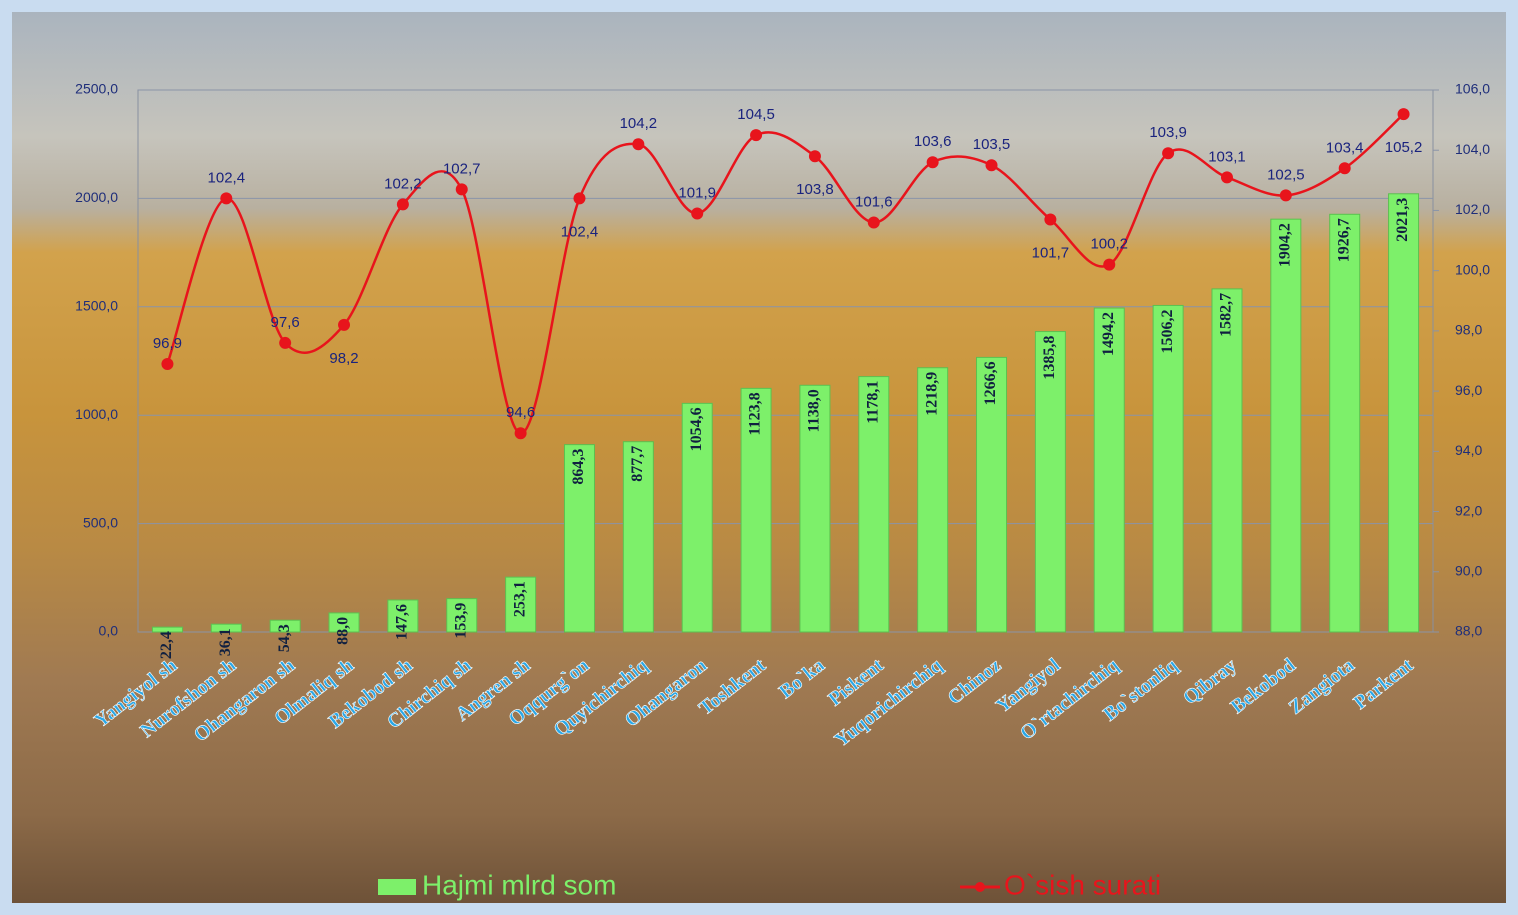  What do you see at coordinates (225, 642) in the screenshot?
I see `bar-value-label: 36,1` at bounding box center [225, 642].